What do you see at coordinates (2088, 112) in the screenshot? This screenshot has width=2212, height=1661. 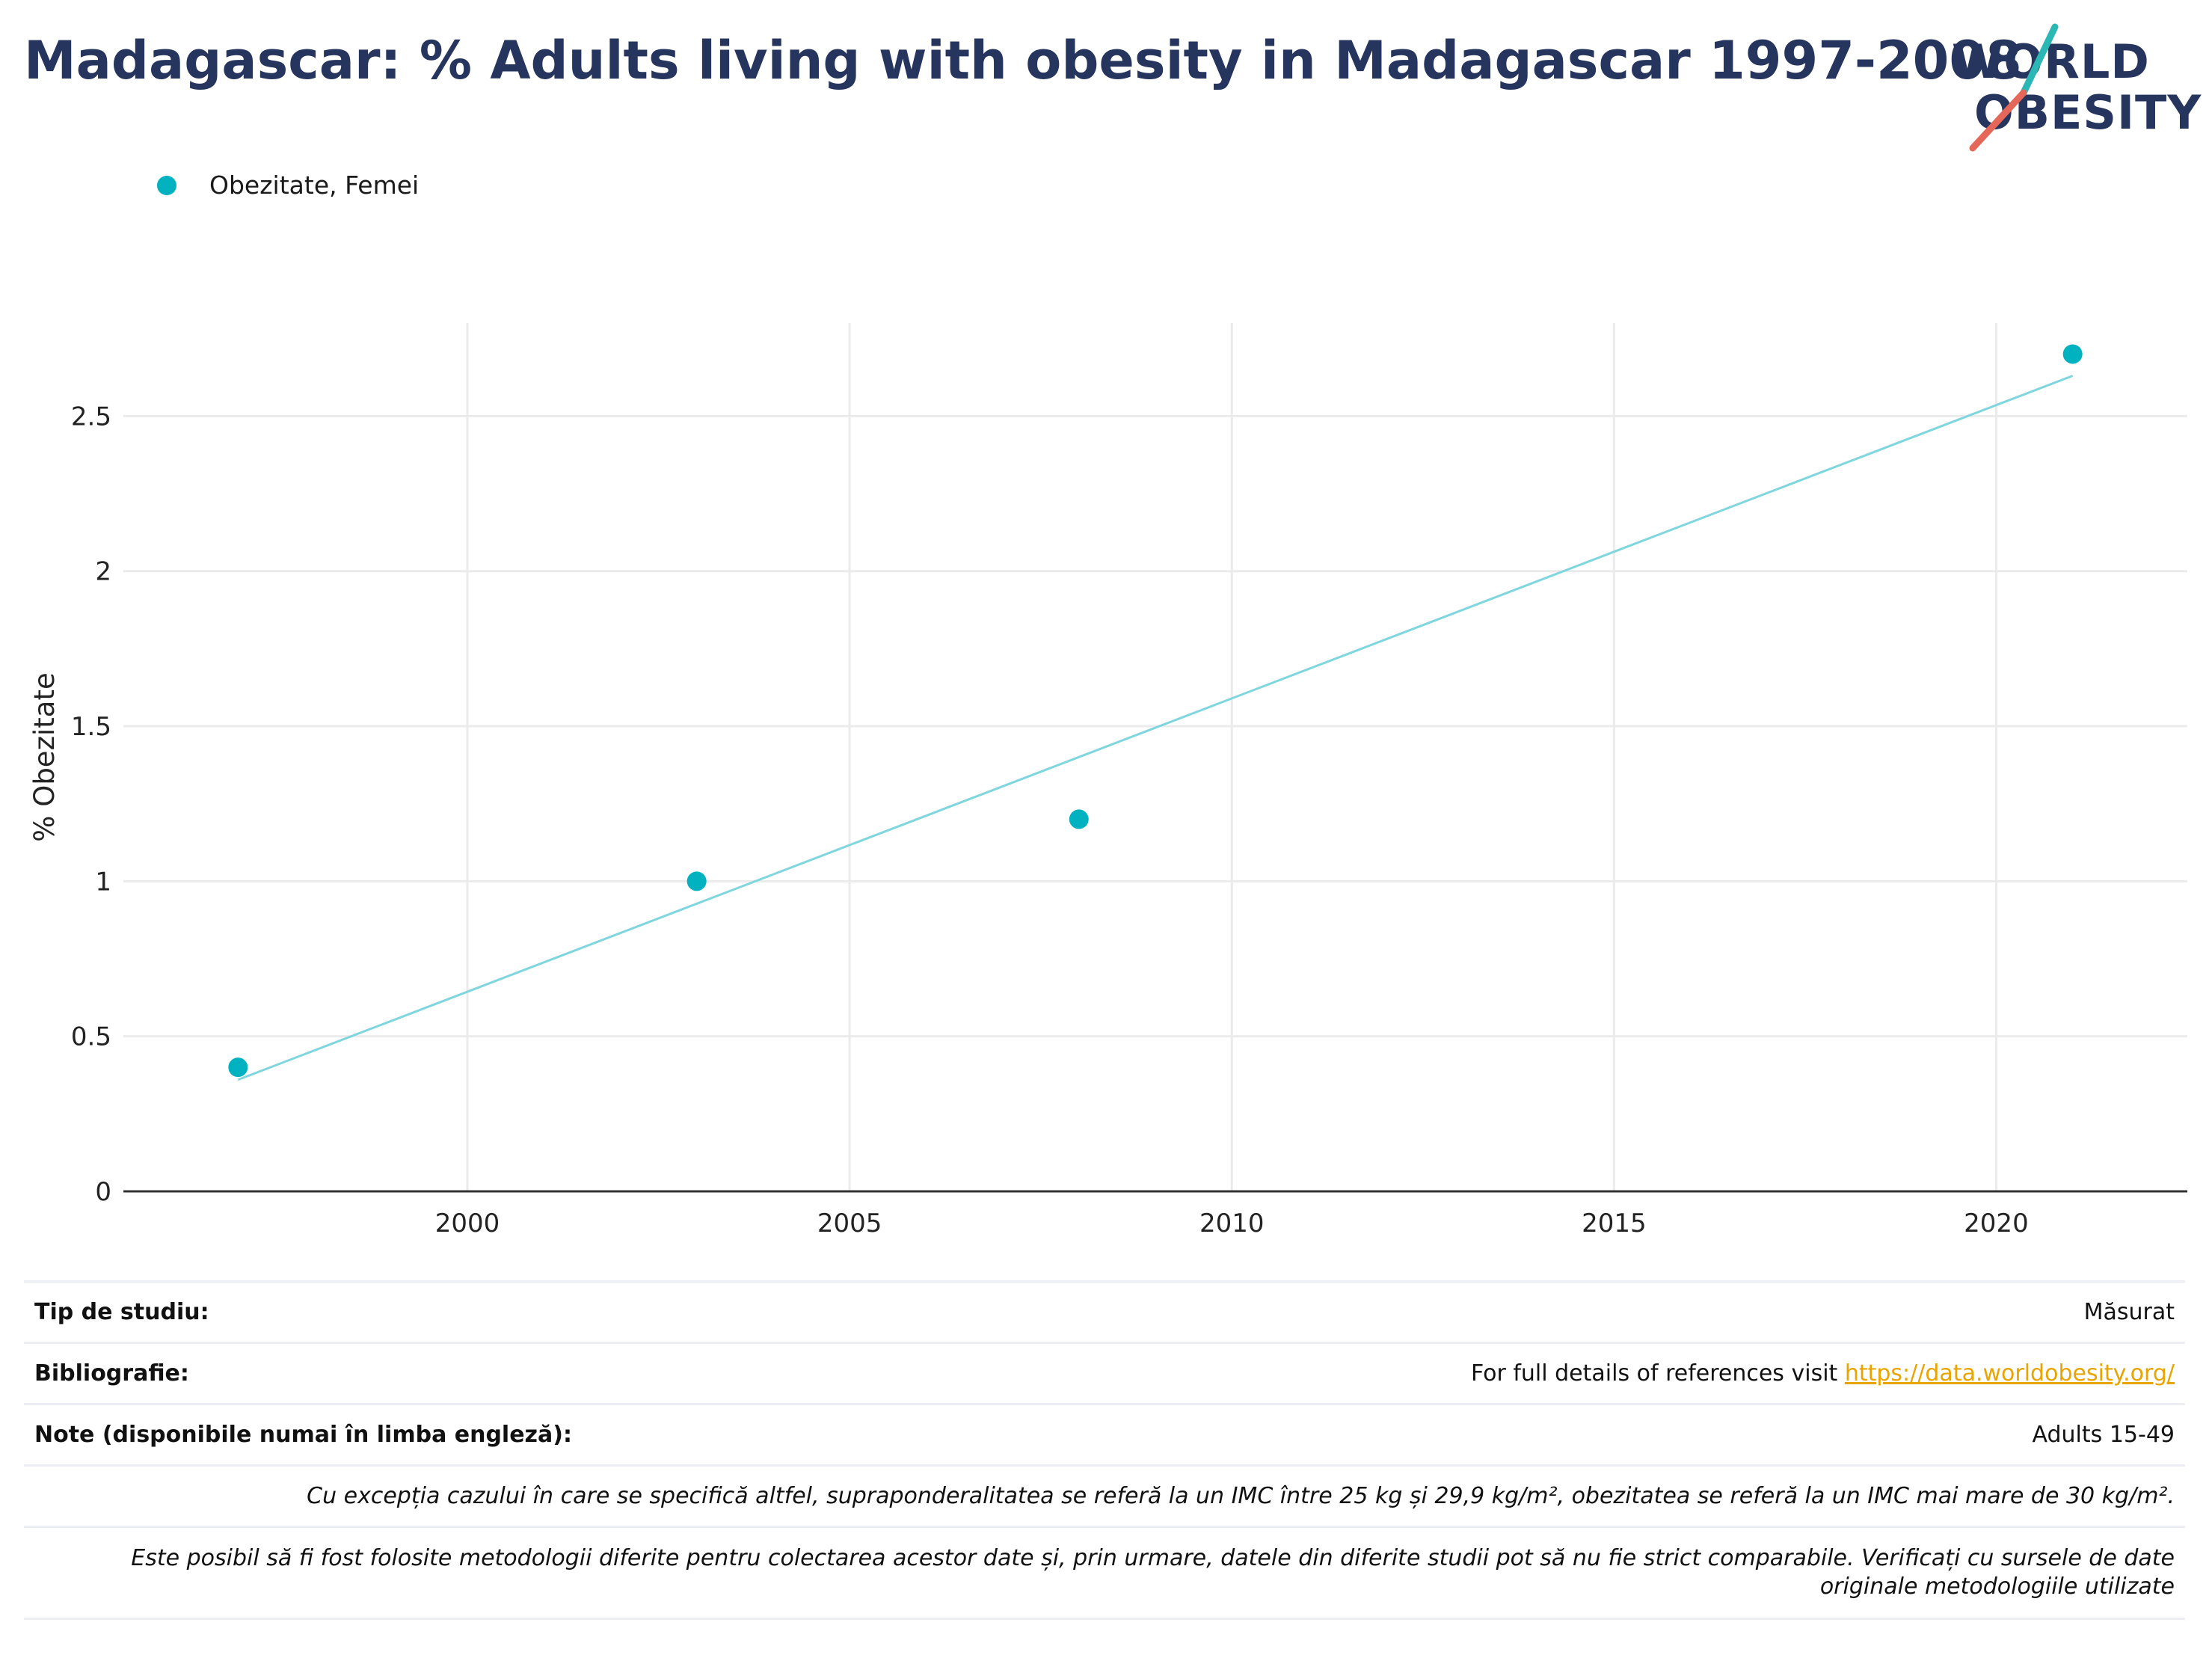 I see `logo-word-obesity: OBESITY` at bounding box center [2088, 112].